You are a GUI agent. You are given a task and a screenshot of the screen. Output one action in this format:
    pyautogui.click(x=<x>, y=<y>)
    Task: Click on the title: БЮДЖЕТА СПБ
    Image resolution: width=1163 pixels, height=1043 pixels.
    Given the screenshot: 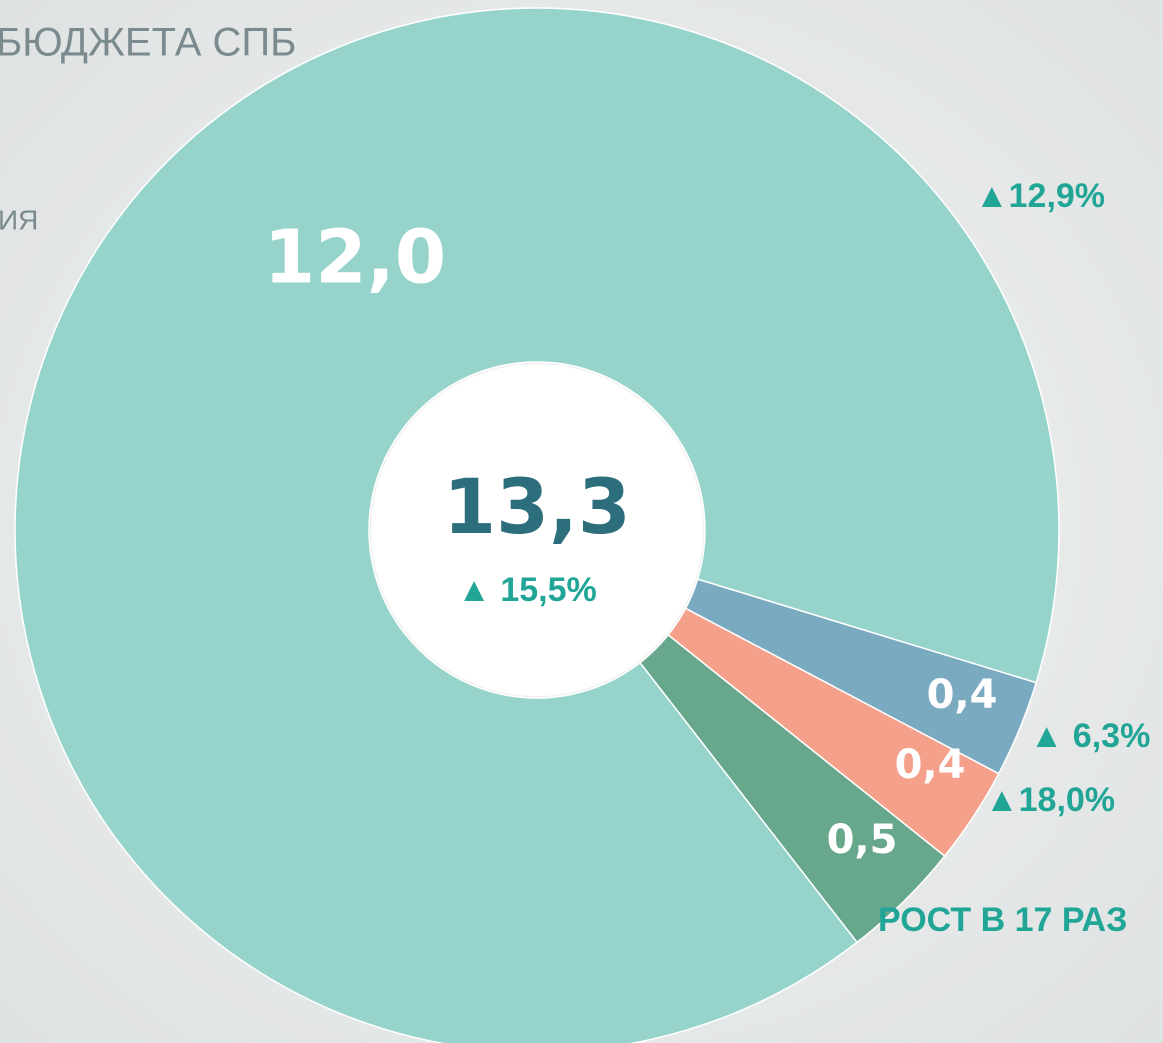 What is the action you would take?
    pyautogui.click(x=148, y=43)
    